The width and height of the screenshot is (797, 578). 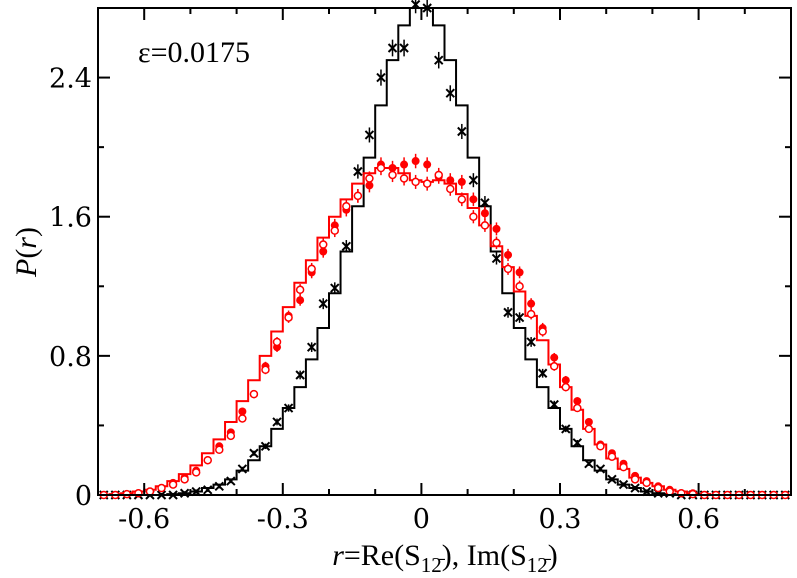 What do you see at coordinates (26, 232) in the screenshot?
I see `y-label-close-paren: )` at bounding box center [26, 232].